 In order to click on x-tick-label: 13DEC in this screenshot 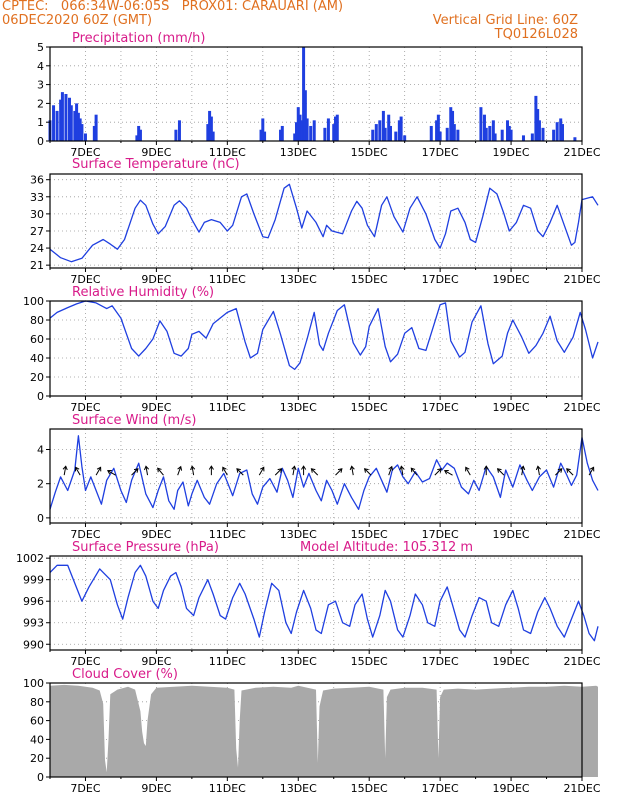, I will do `click(298, 407)`.